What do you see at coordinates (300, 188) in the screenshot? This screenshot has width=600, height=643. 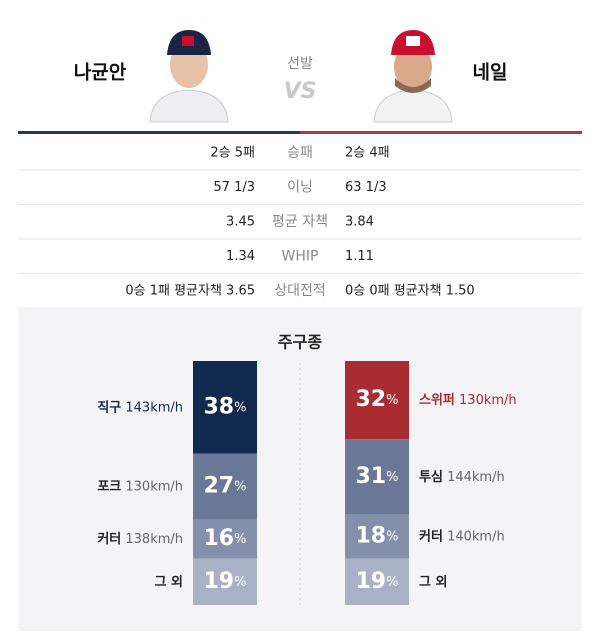 I see `stat-label: 이닝` at bounding box center [300, 188].